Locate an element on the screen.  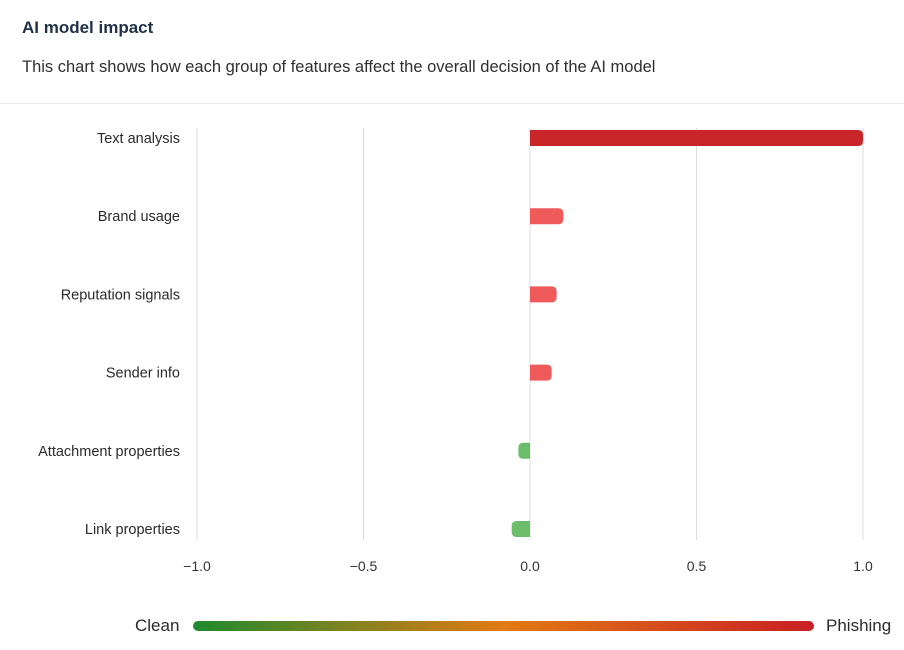
bar-reputation-signals is located at coordinates (543, 294).